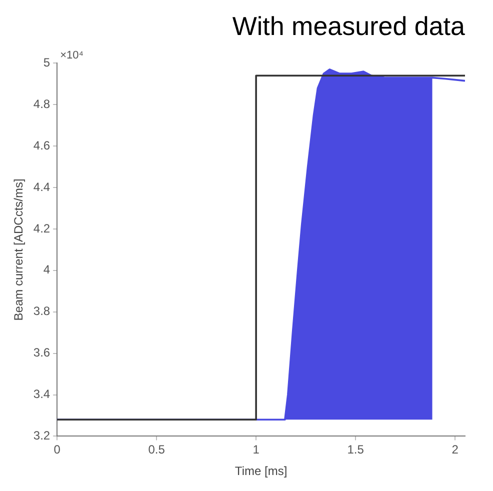 Image resolution: width=493 pixels, height=491 pixels. Describe the element at coordinates (41, 228) in the screenshot. I see `y-tick-label: 4.2` at that location.